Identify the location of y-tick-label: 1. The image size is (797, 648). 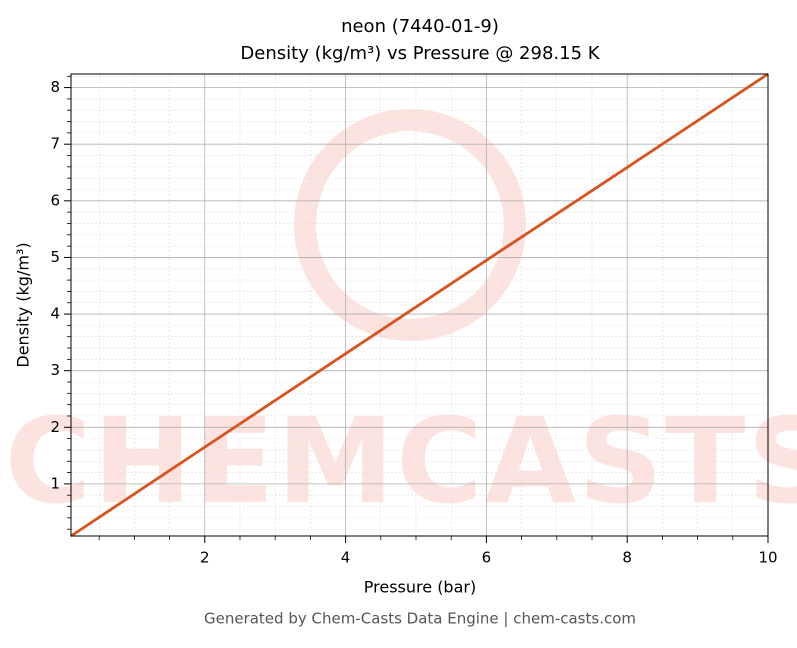
(55, 483).